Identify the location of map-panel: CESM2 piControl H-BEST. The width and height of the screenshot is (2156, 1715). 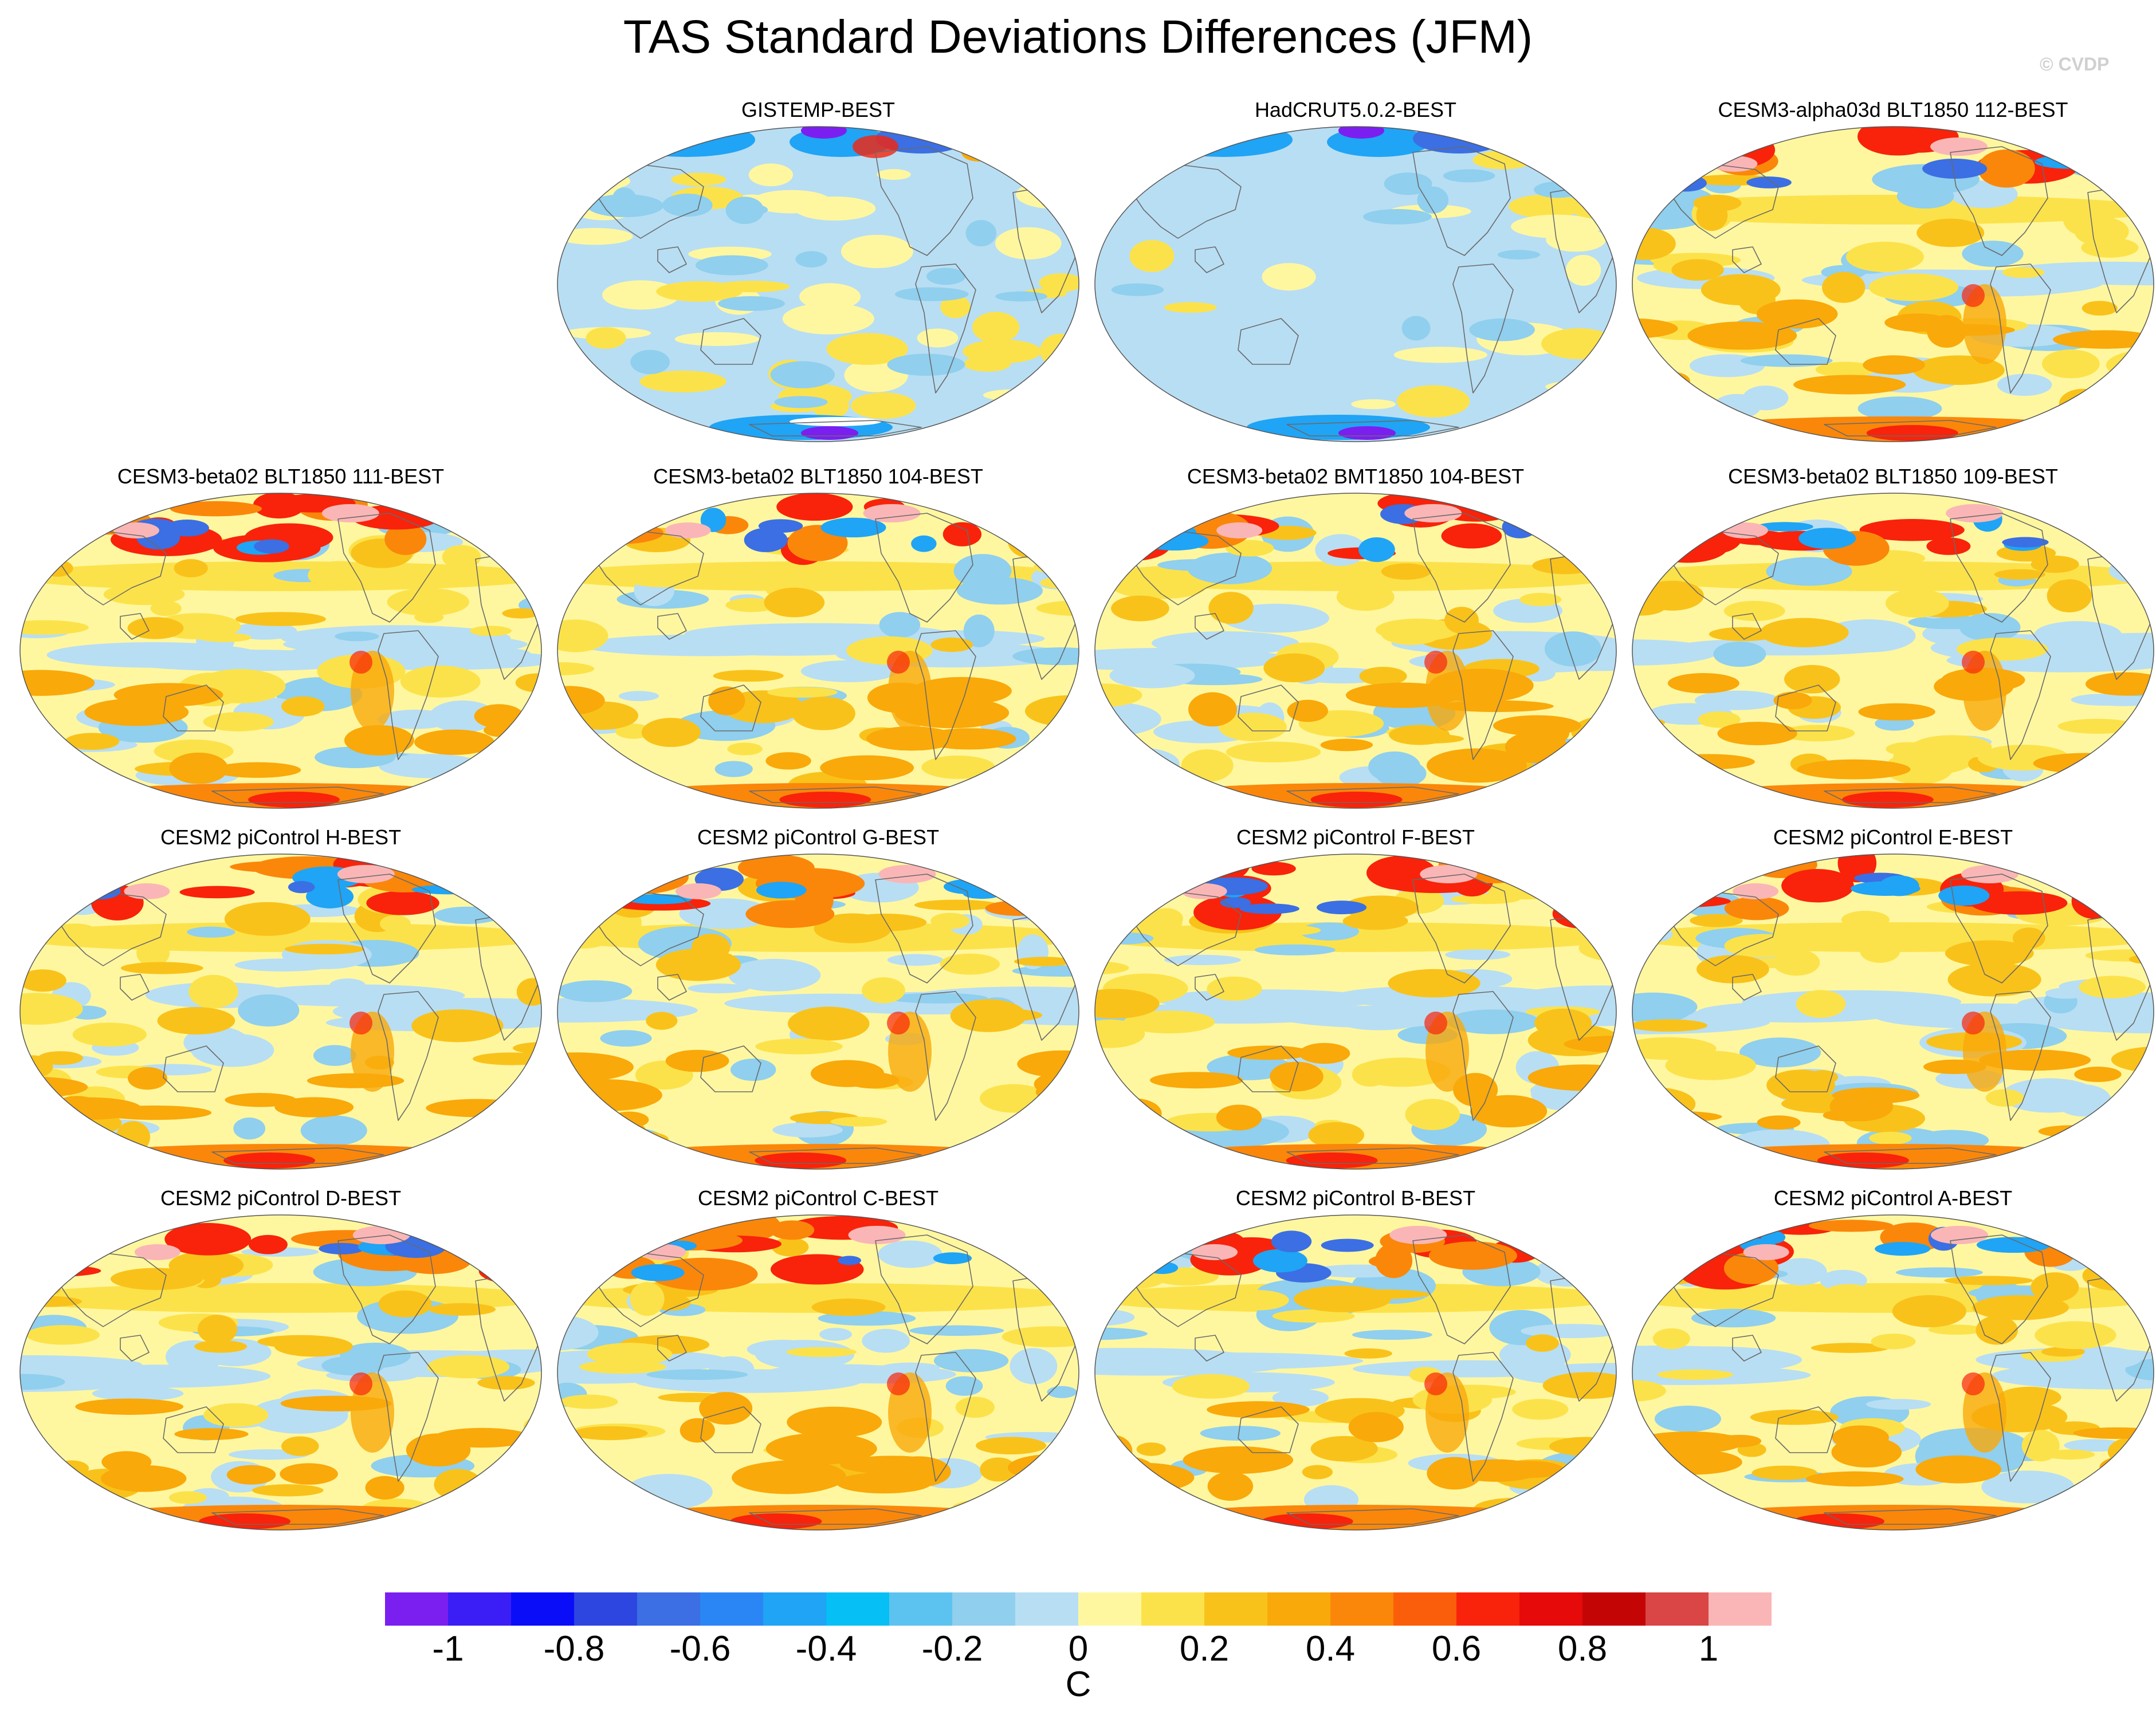
(280, 1005).